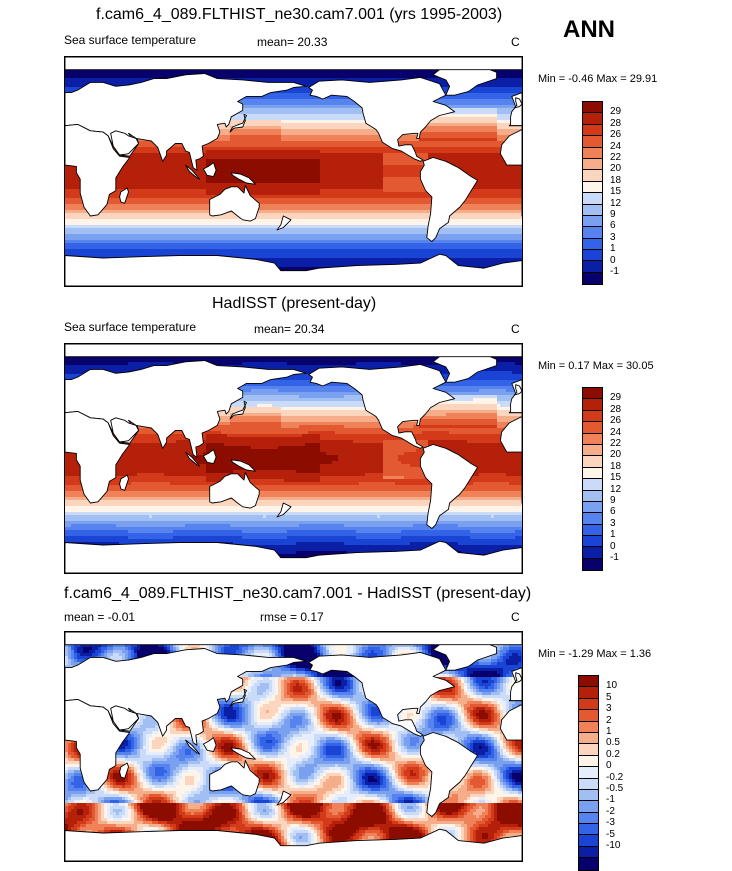 This screenshot has height=871, width=732. I want to click on colorbar-tick-label: 2, so click(609, 721).